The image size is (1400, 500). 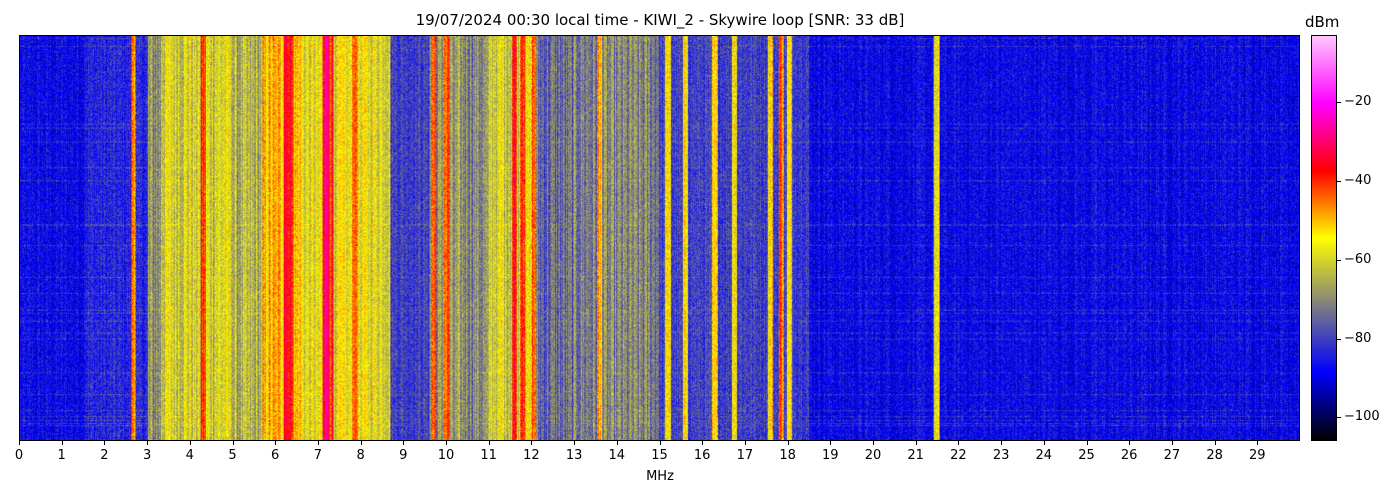 What do you see at coordinates (147, 455) in the screenshot?
I see `x-tick-label: 3` at bounding box center [147, 455].